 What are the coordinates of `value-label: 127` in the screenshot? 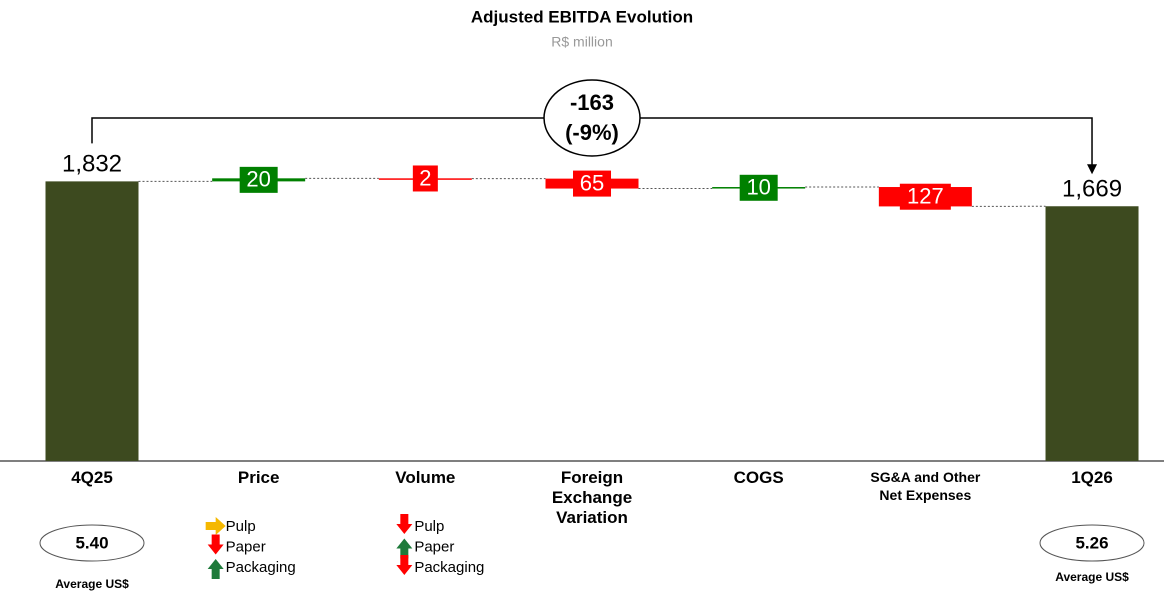 It's located at (925, 196).